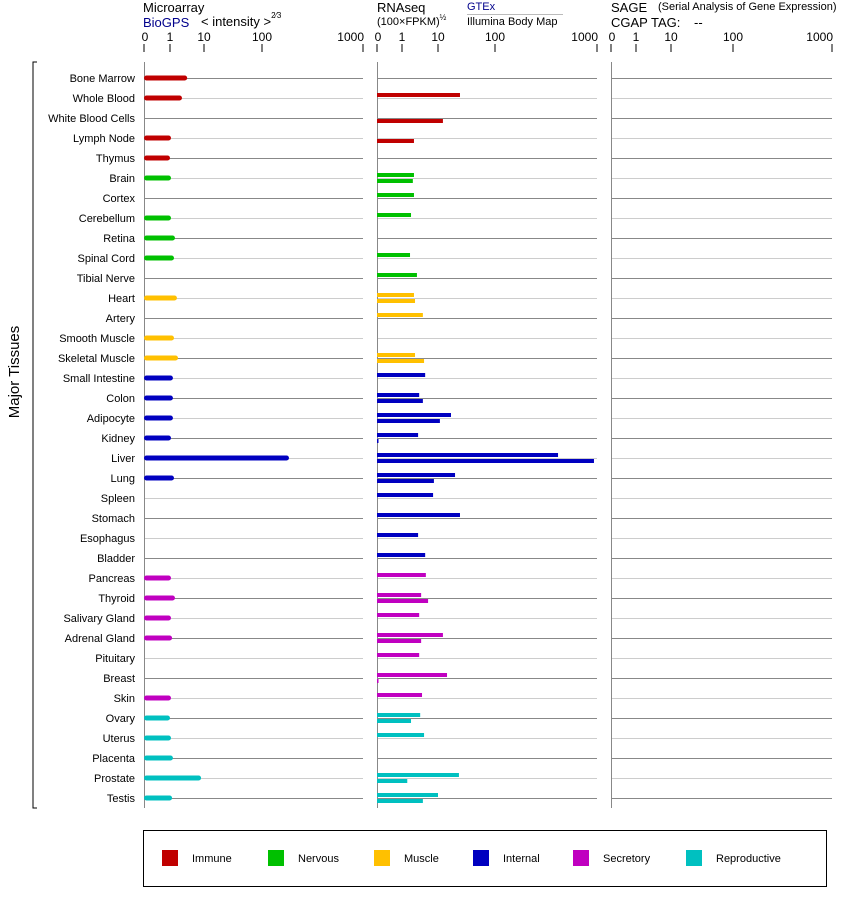 This screenshot has height=900, width=842. What do you see at coordinates (107, 219) in the screenshot?
I see `tissue-label: Cerebellum` at bounding box center [107, 219].